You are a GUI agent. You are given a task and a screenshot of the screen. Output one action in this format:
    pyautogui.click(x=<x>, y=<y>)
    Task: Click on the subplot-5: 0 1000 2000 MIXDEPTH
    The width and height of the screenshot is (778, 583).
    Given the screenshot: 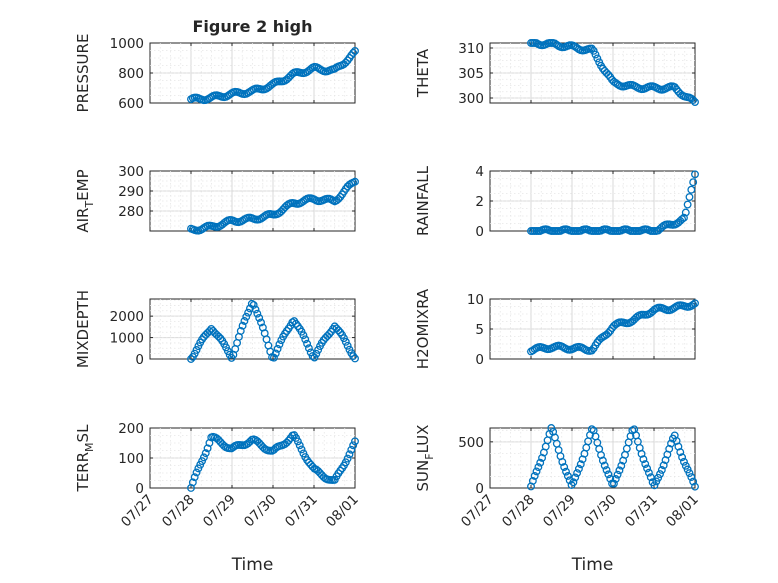 What is the action you would take?
    pyautogui.click(x=216, y=329)
    